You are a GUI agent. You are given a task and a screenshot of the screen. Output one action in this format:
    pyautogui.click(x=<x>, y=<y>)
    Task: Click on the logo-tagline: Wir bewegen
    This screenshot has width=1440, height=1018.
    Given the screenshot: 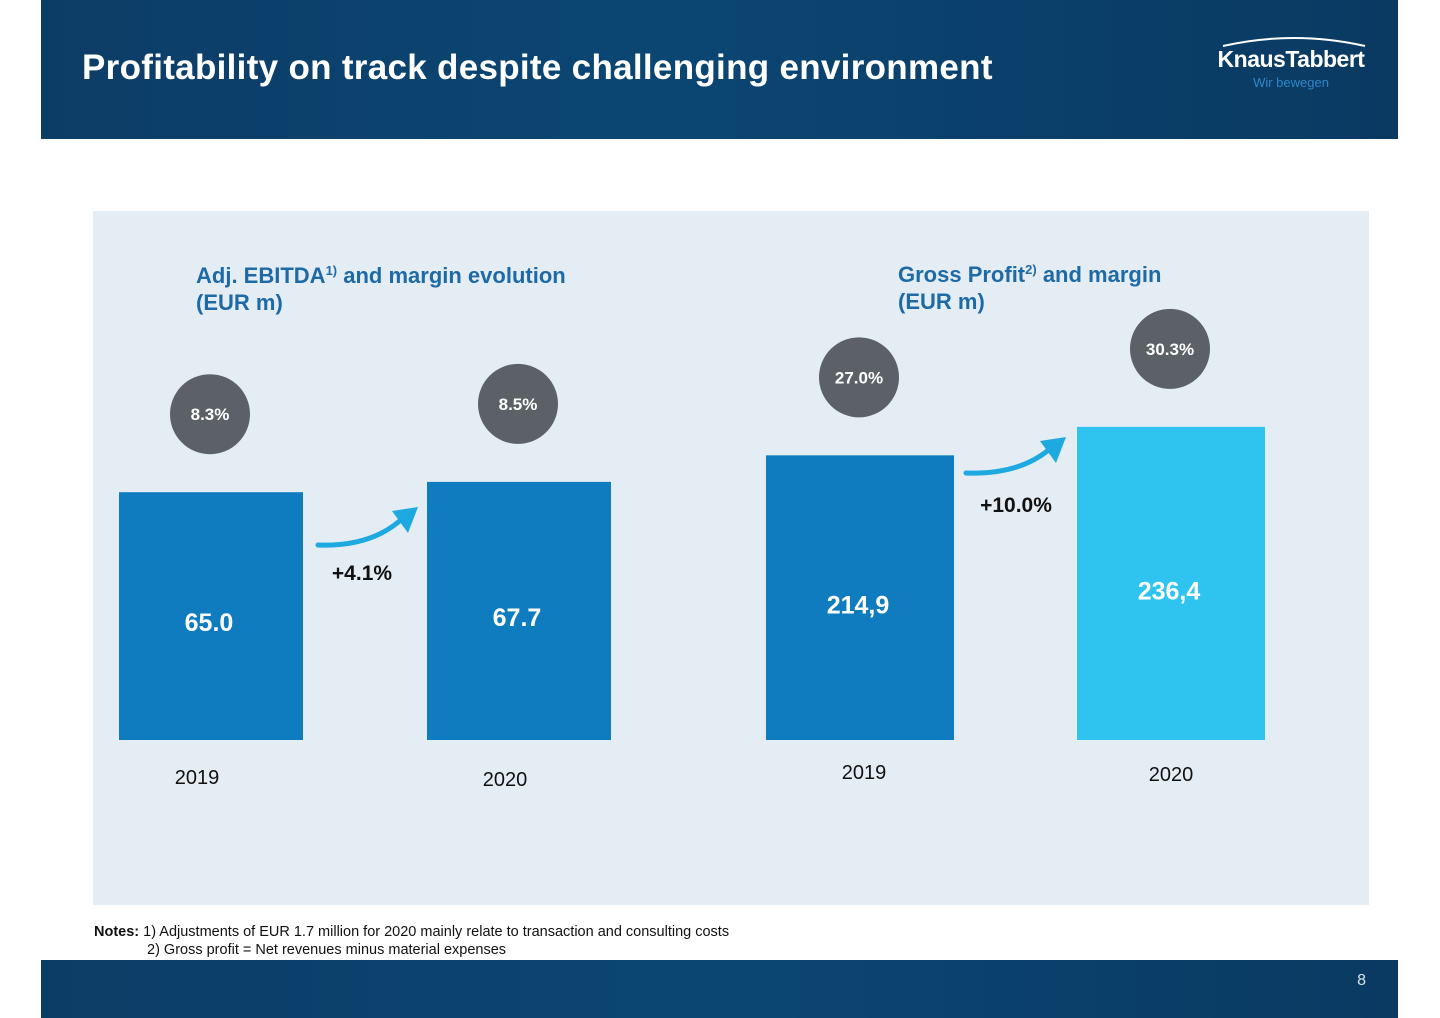 What is the action you would take?
    pyautogui.click(x=1291, y=82)
    